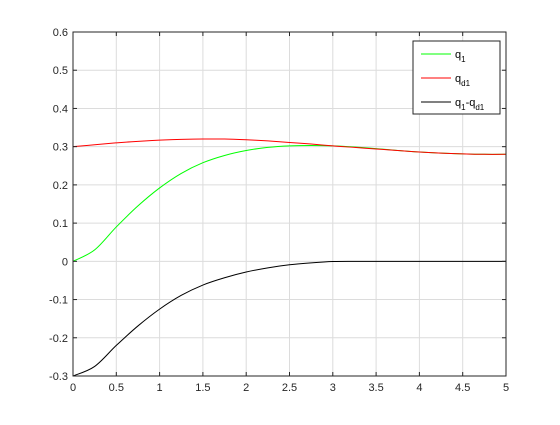  I want to click on legend-label-q1: q1, so click(460, 56).